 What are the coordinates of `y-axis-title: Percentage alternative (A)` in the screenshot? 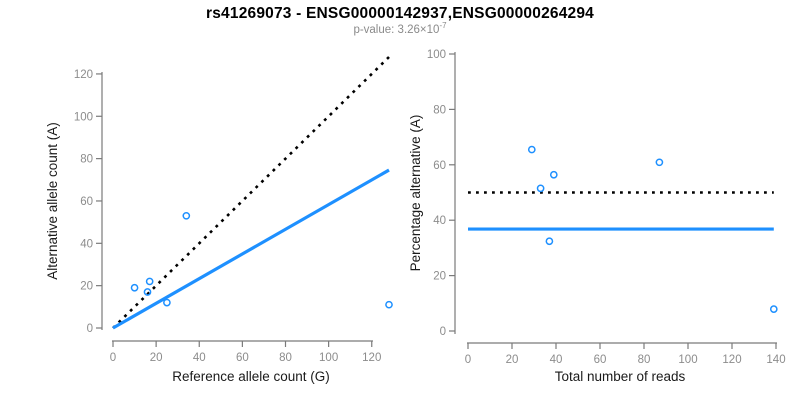 It's located at (415, 193).